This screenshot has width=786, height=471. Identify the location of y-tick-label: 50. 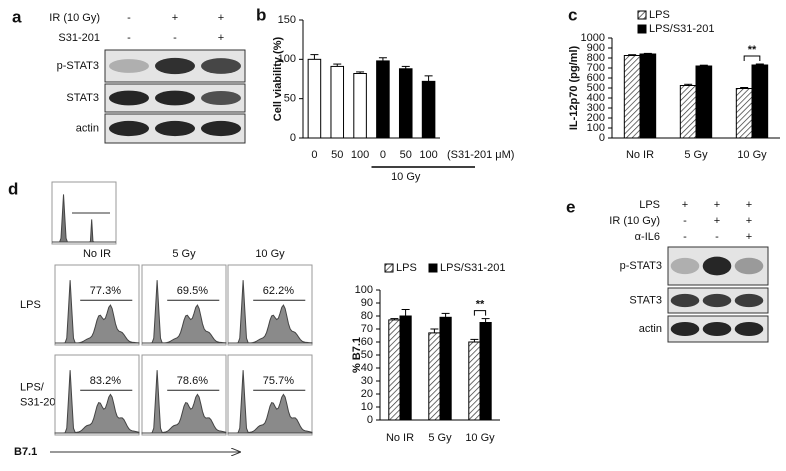
(290, 99).